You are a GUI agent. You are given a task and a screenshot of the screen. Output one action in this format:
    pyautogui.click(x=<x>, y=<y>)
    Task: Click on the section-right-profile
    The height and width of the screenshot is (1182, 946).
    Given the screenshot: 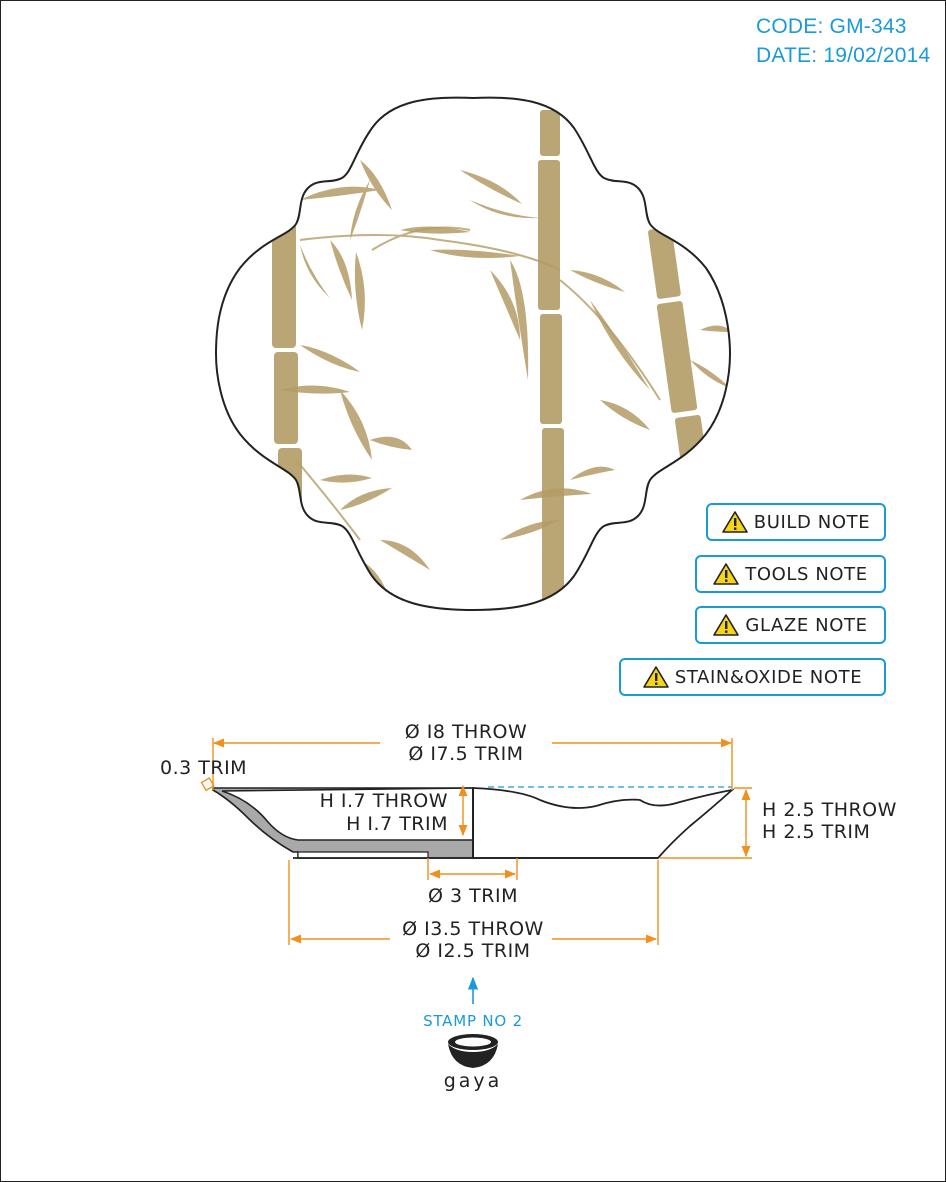 What is the action you would take?
    pyautogui.click(x=603, y=823)
    